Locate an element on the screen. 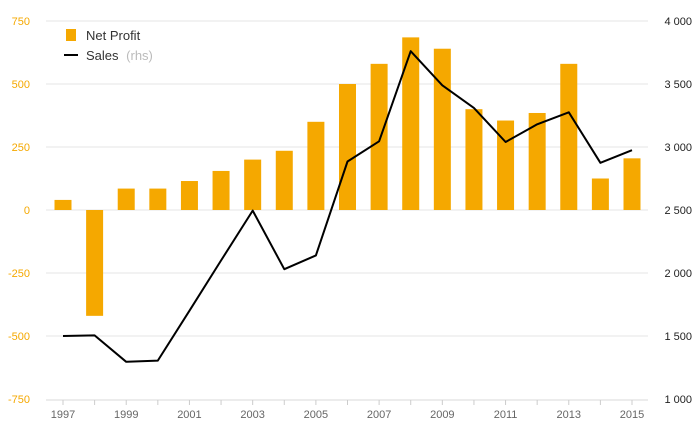 The image size is (700, 433). x-tick-label: 2001 is located at coordinates (189, 415).